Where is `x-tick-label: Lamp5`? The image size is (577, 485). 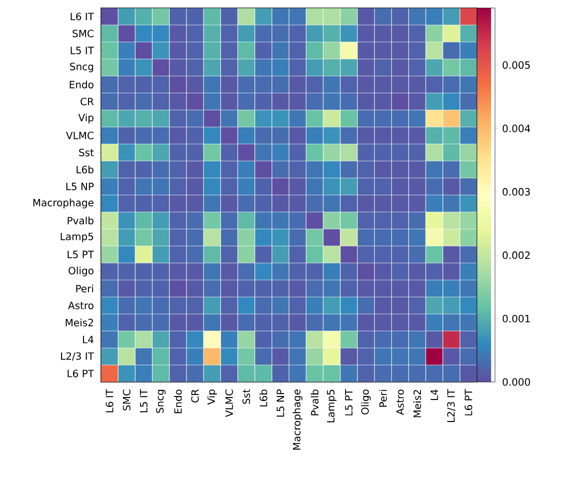
x-tick-label: Lamp5 is located at coordinates (331, 406).